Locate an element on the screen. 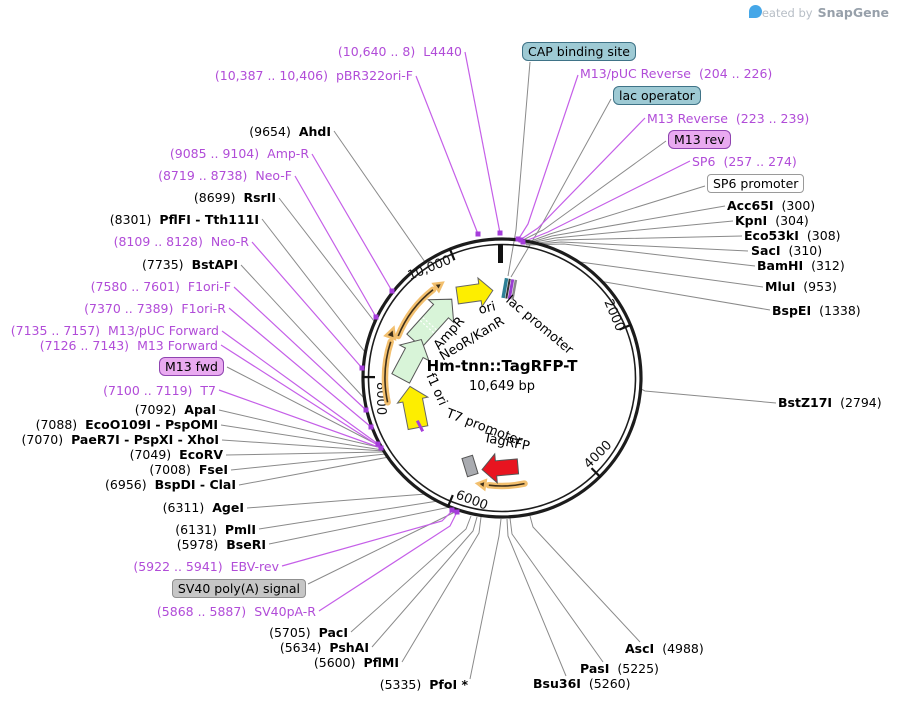  callout-asci: AscI (4988) is located at coordinates (664, 648).